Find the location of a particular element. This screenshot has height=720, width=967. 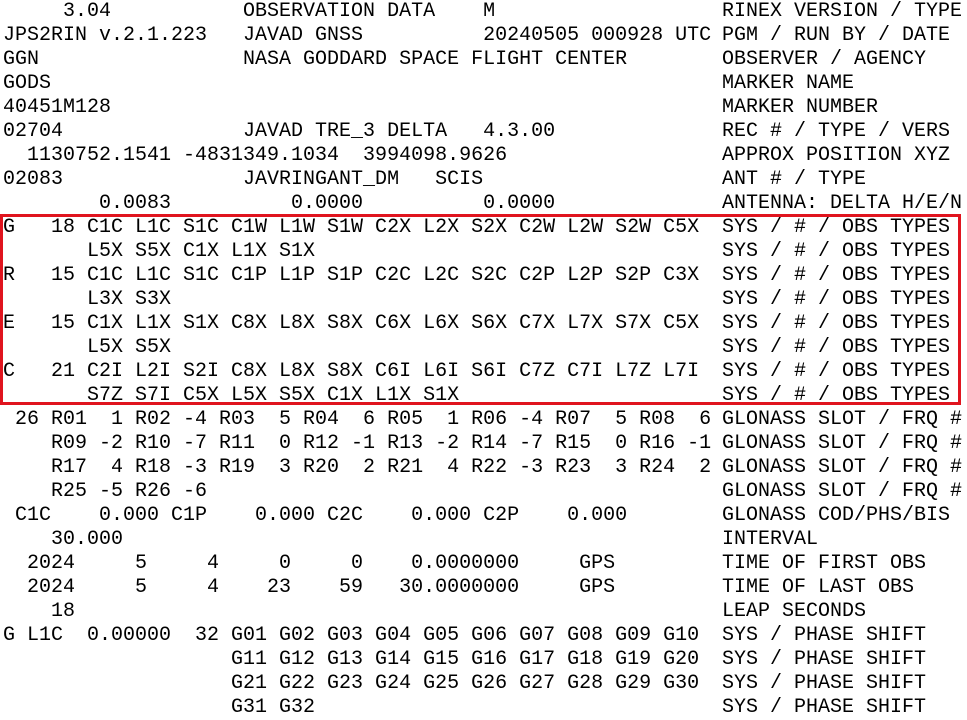

header-line-glonass-slot-4: R25 -5 R26 -6 GLONASS SLOT / FRQ # is located at coordinates (483, 492).